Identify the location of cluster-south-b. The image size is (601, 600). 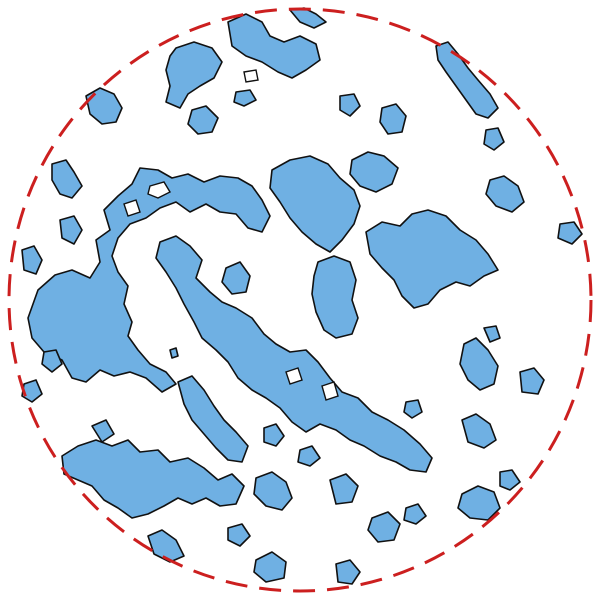
(344, 489).